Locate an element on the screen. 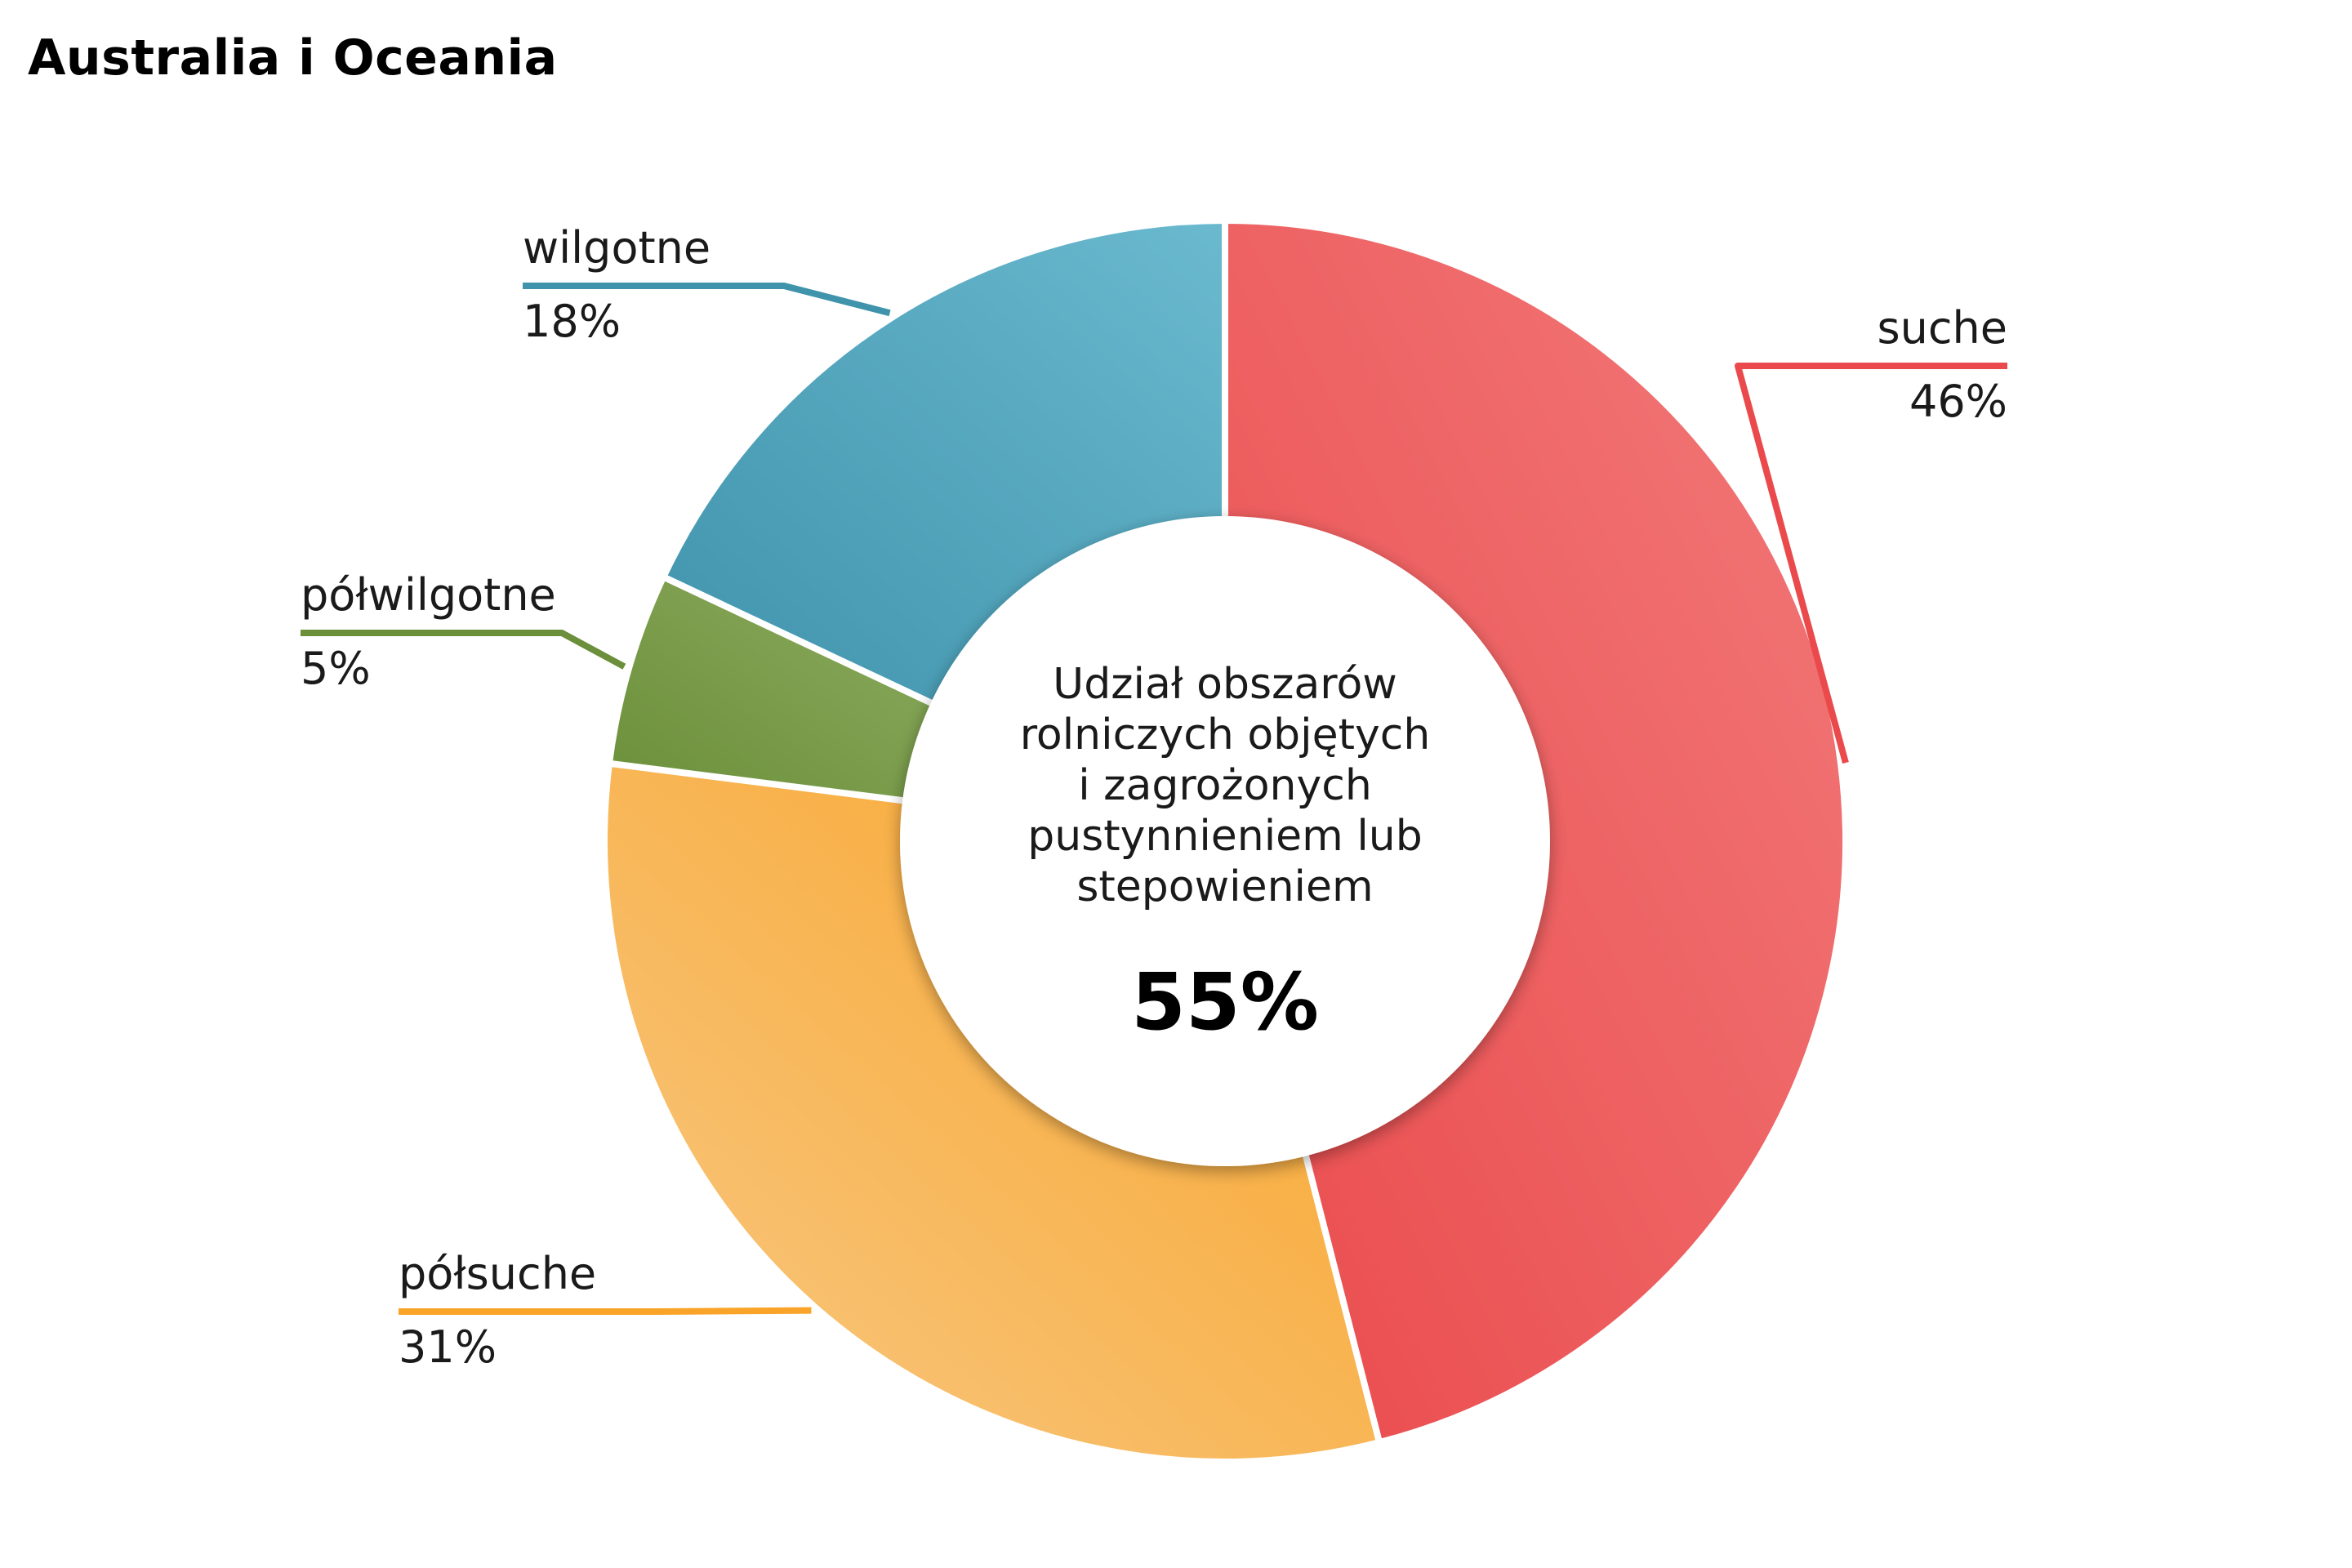 This screenshot has width=2352, height=1568. category-label-wilgotne: wilgotne is located at coordinates (616, 248).